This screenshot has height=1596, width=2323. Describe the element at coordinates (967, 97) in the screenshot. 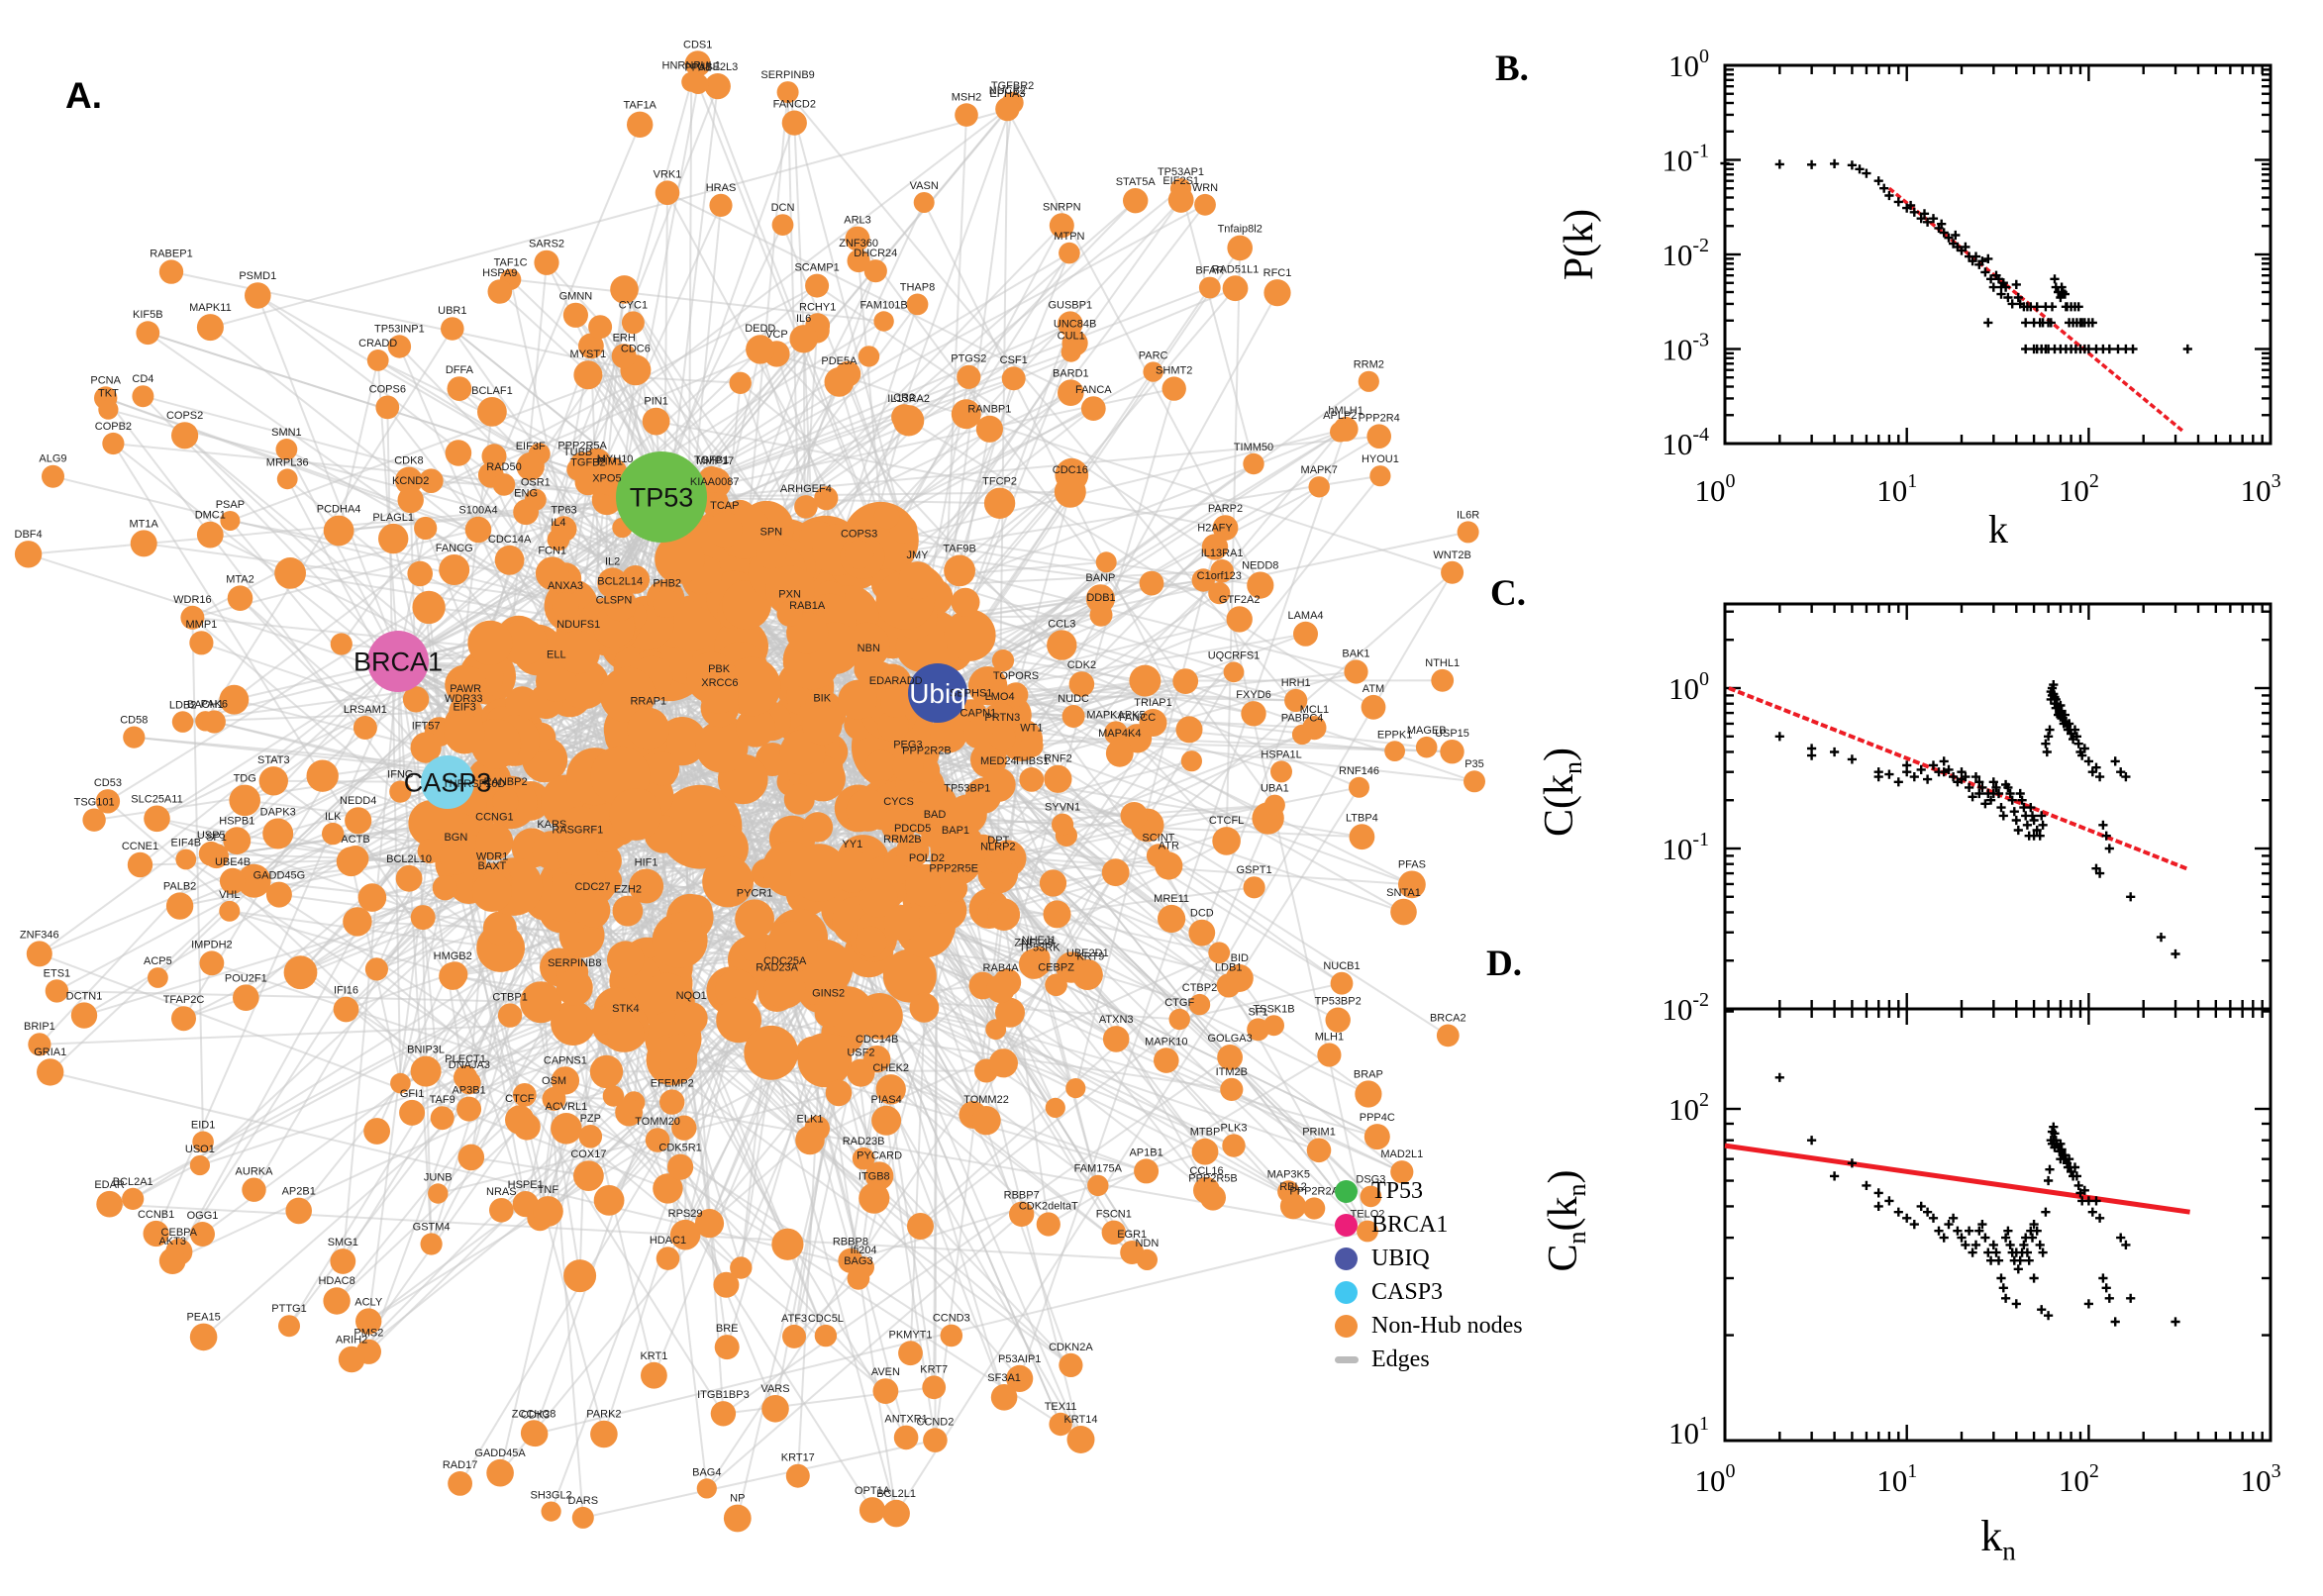

I see `node-label: MSH2` at that location.